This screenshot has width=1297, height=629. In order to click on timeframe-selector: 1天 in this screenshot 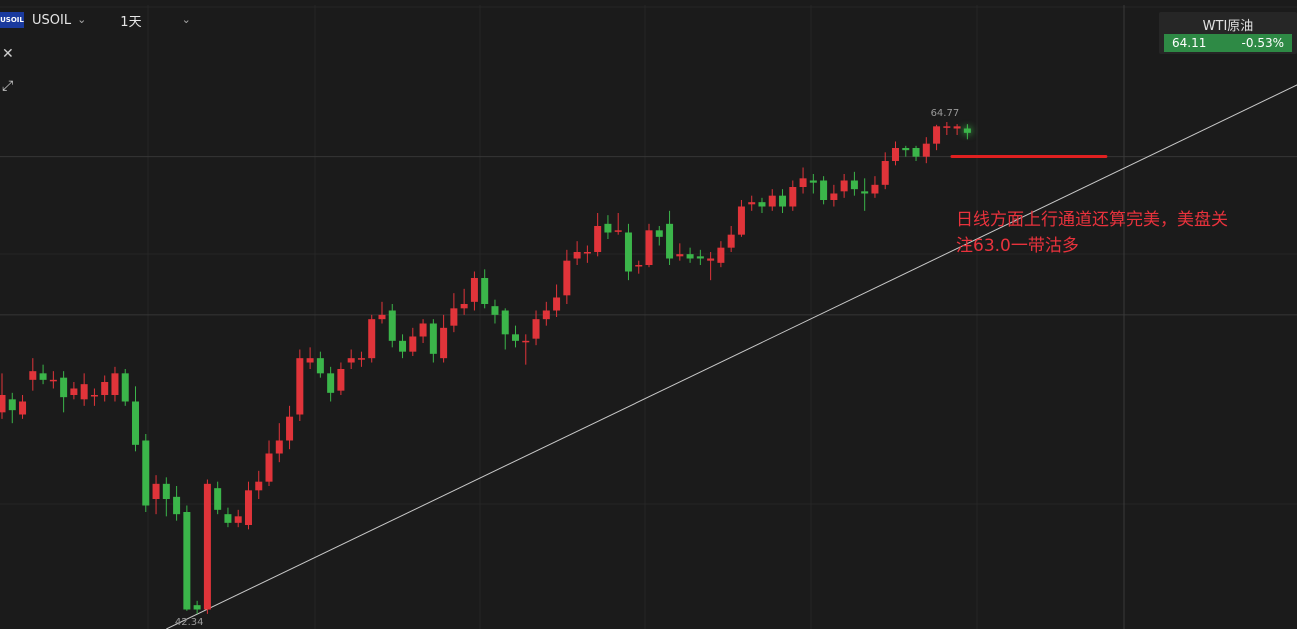, I will do `click(131, 22)`.